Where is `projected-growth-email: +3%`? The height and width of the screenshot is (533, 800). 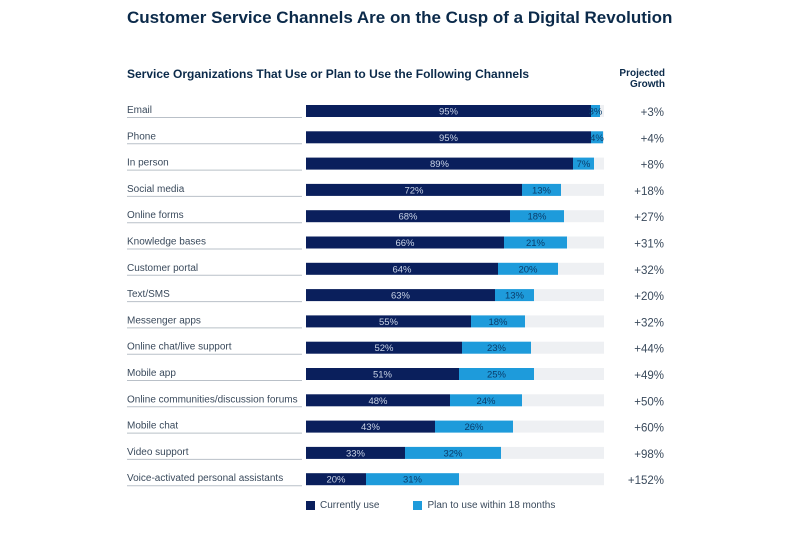 projected-growth-email: +3% is located at coordinates (652, 113).